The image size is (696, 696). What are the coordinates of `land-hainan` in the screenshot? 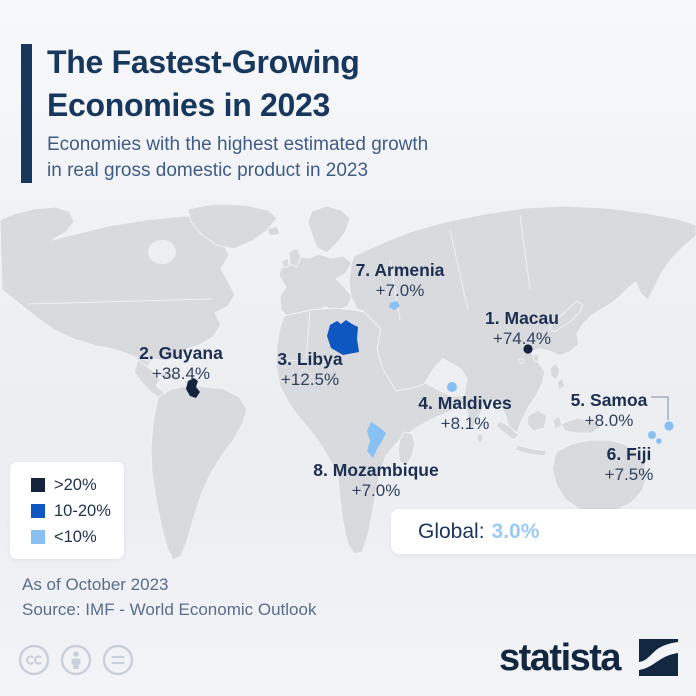 It's located at (521, 361).